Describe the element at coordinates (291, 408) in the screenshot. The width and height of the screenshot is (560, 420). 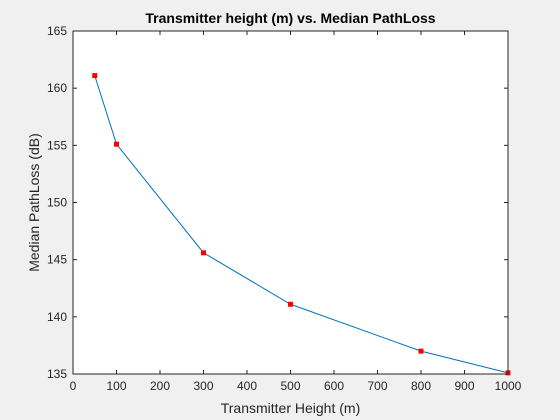
I see `x-axis-label: Transmitter Height (m)` at that location.